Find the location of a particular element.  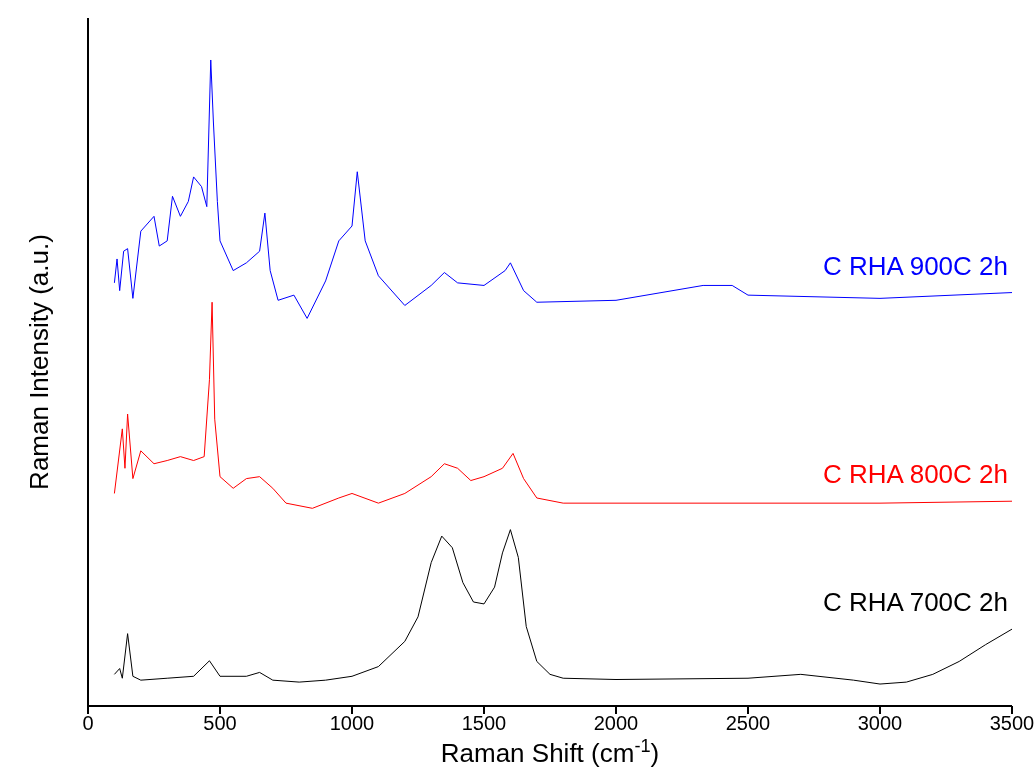

x-tick-label: 3000 is located at coordinates (880, 723).